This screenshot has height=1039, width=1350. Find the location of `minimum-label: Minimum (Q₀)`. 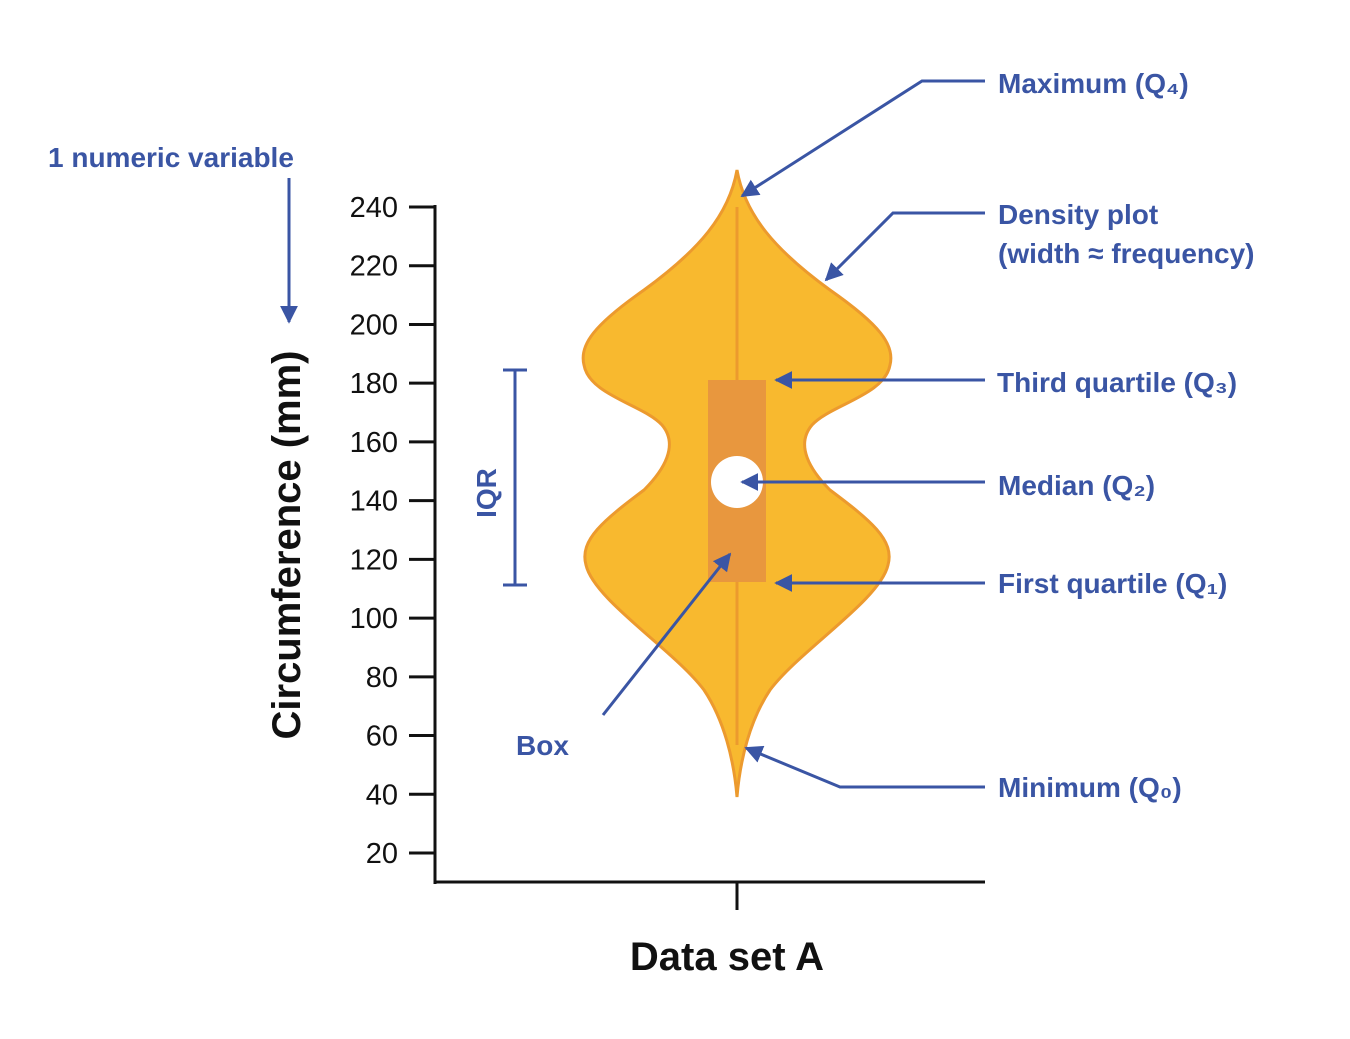

minimum-label: Minimum (Q₀) is located at coordinates (1090, 787).